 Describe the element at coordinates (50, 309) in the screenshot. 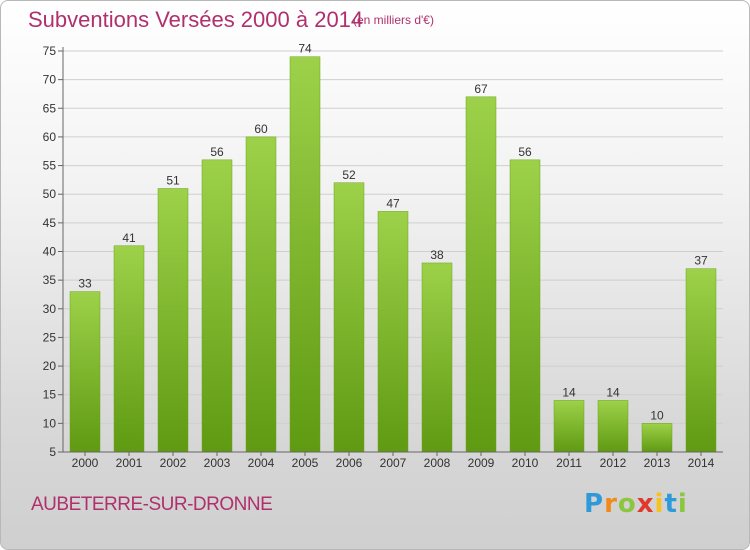

I see `y-tick-label: 30` at that location.